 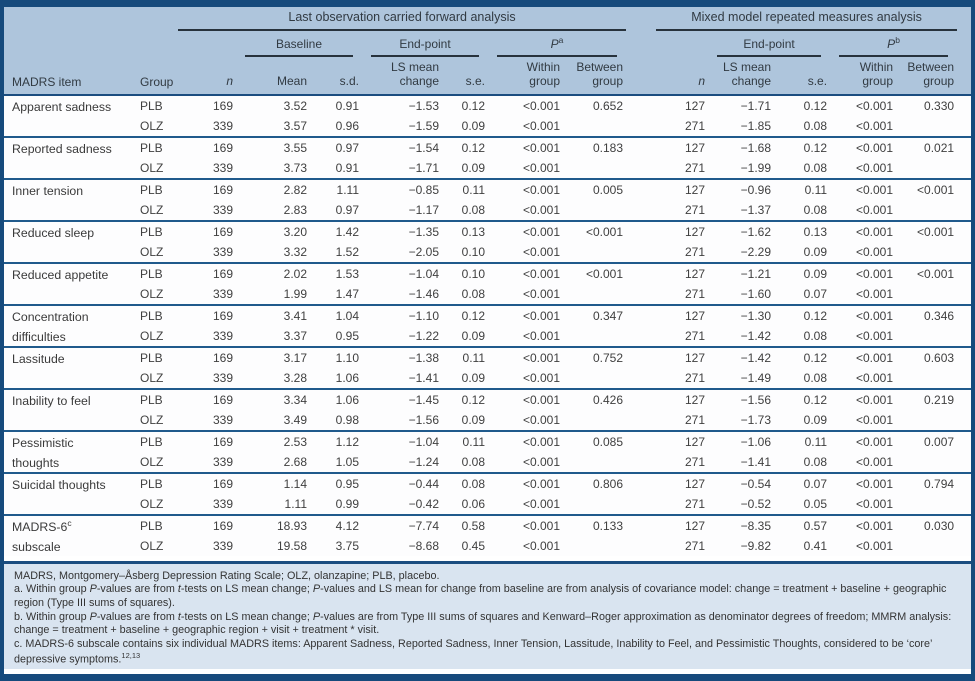 I want to click on madrs-item-label: Apparent sadness, so click(x=62, y=106).